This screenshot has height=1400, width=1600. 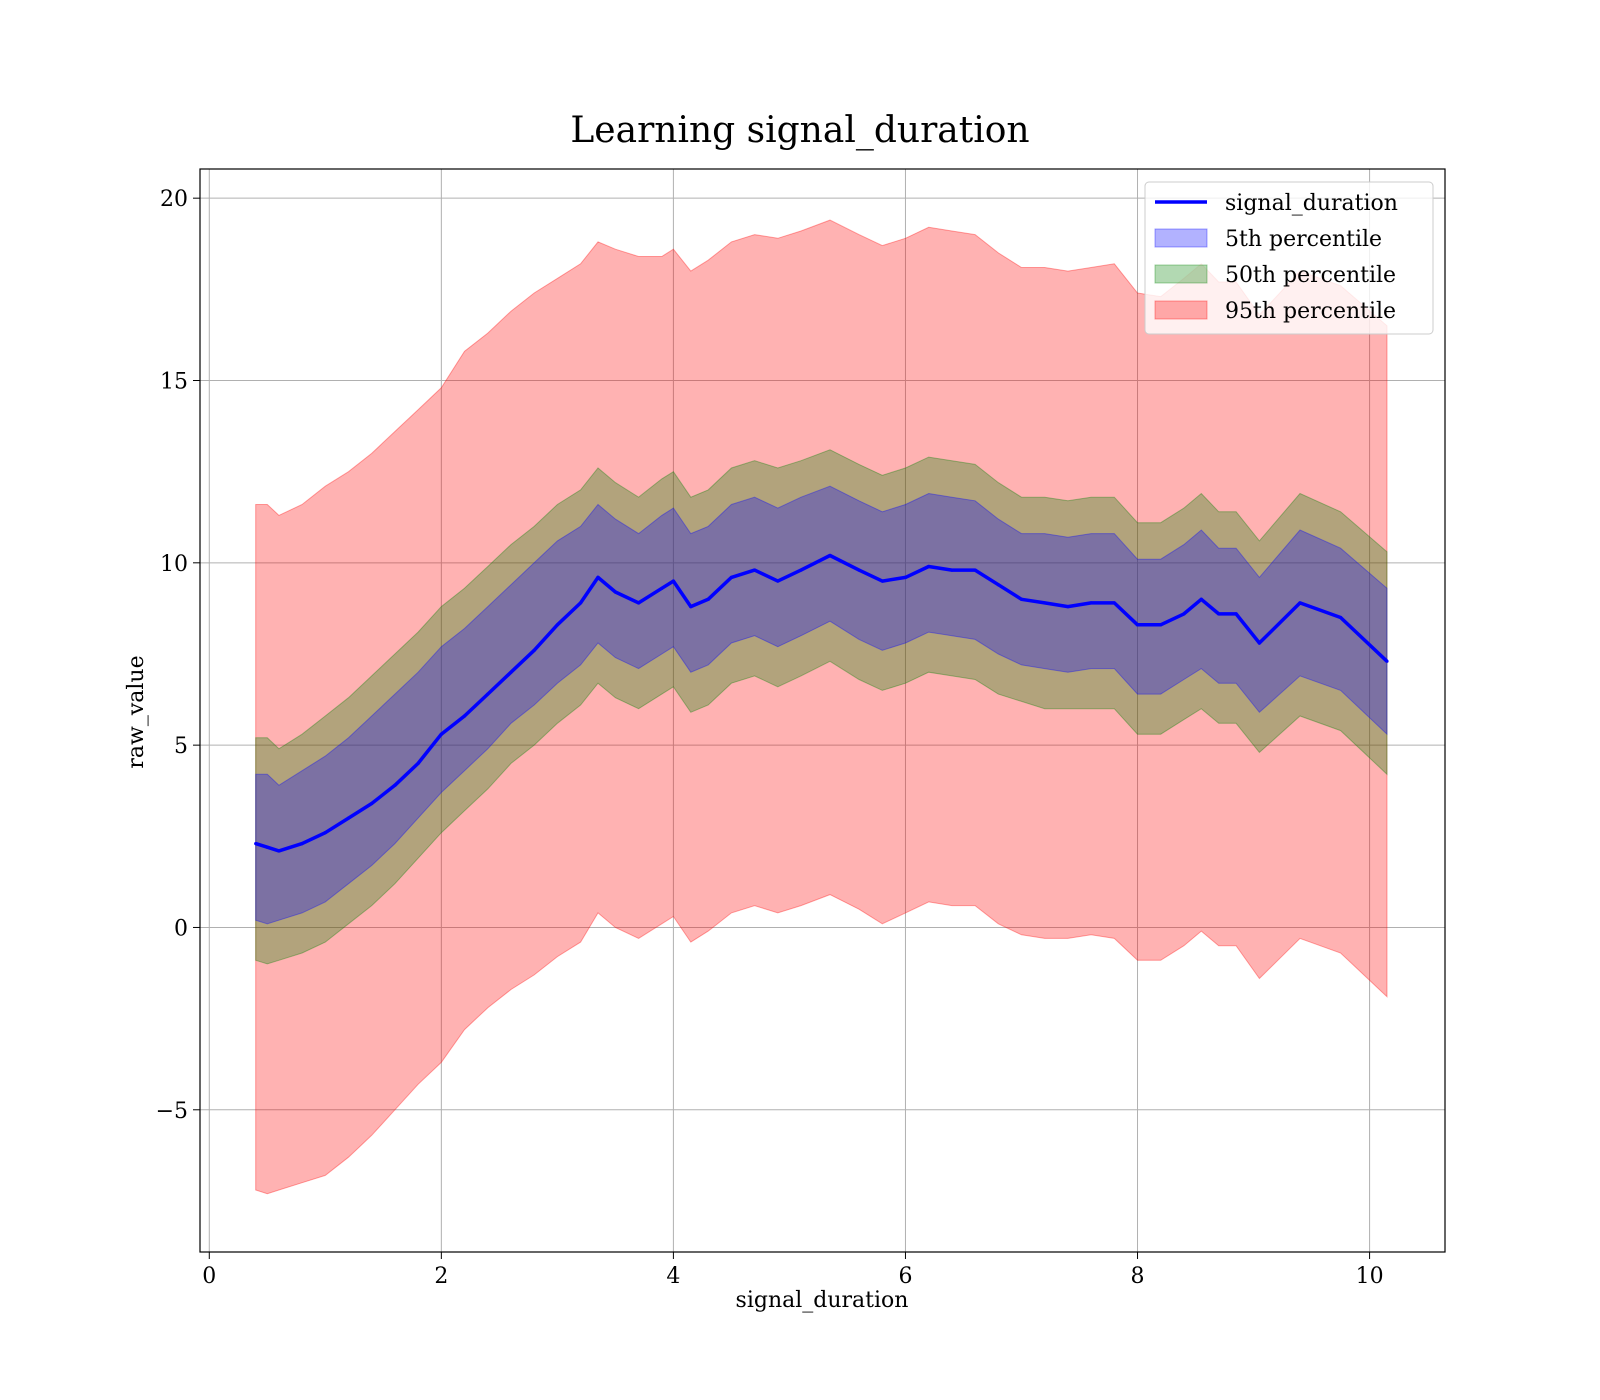 I want to click on chart-title: Learning signal_duration, so click(x=799, y=130).